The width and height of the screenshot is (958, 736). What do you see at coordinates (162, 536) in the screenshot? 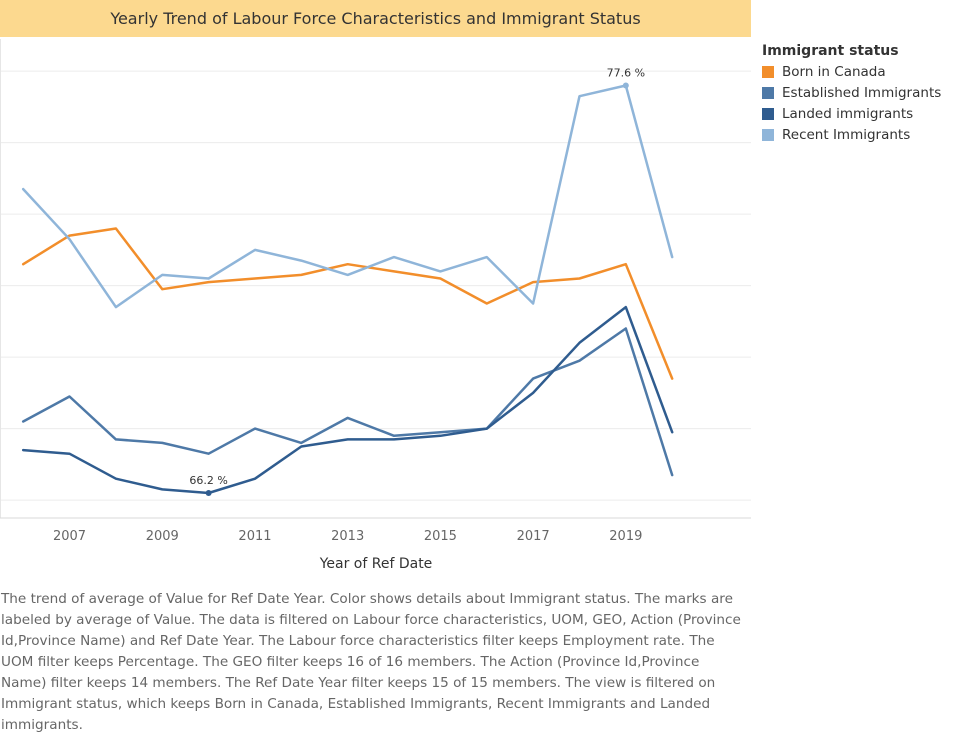
I see `x-tick-label: 2009` at bounding box center [162, 536].